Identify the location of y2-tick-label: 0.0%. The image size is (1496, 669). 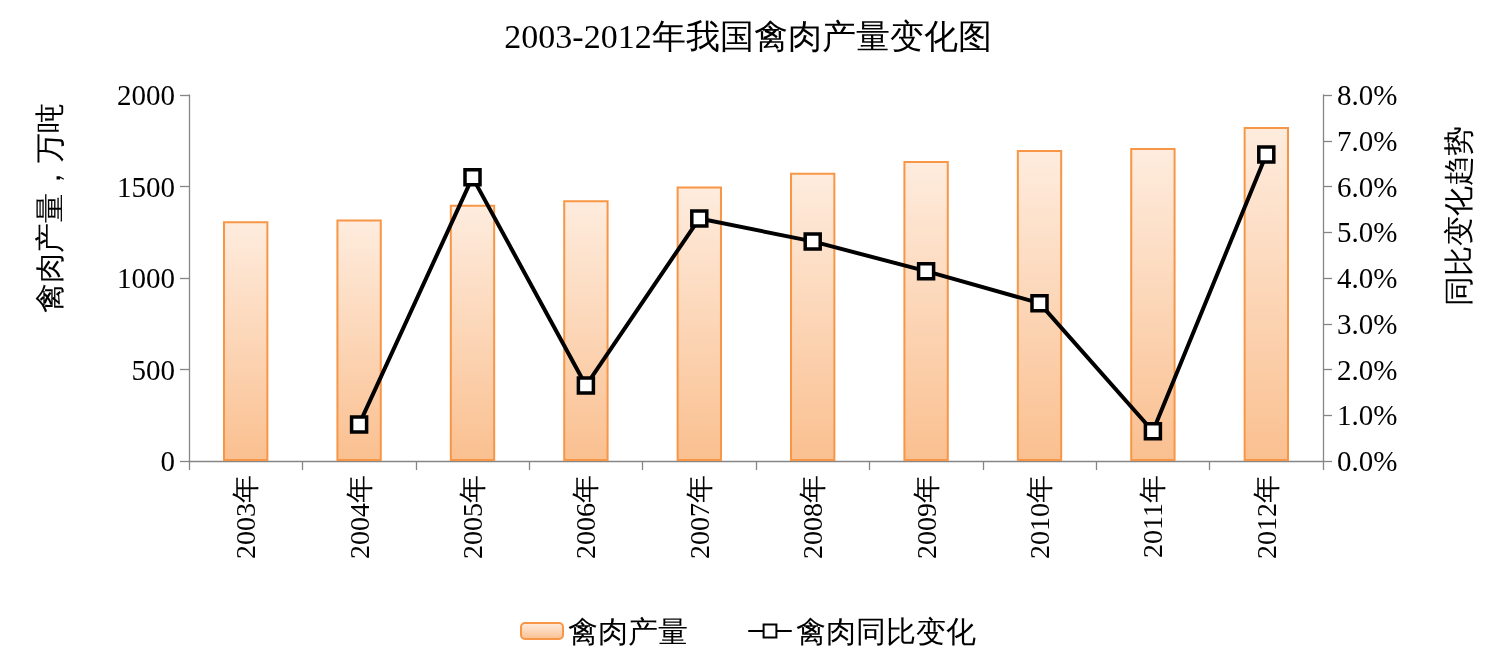
(1367, 461).